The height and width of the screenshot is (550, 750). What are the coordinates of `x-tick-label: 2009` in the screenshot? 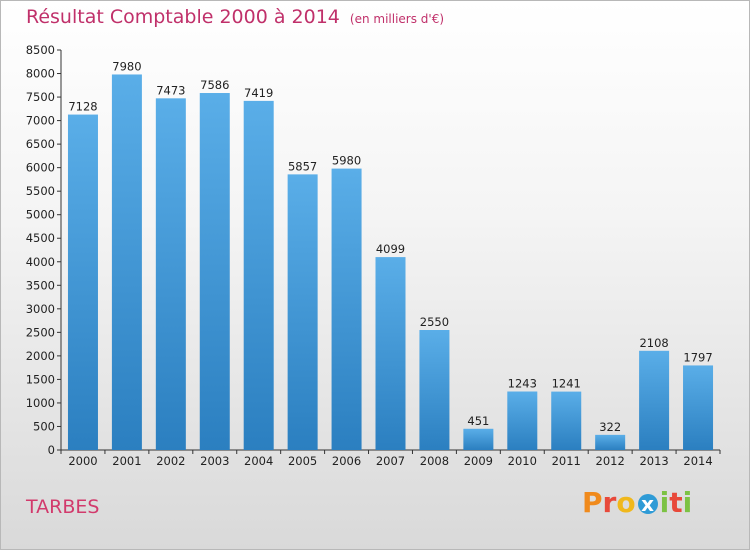 It's located at (478, 461).